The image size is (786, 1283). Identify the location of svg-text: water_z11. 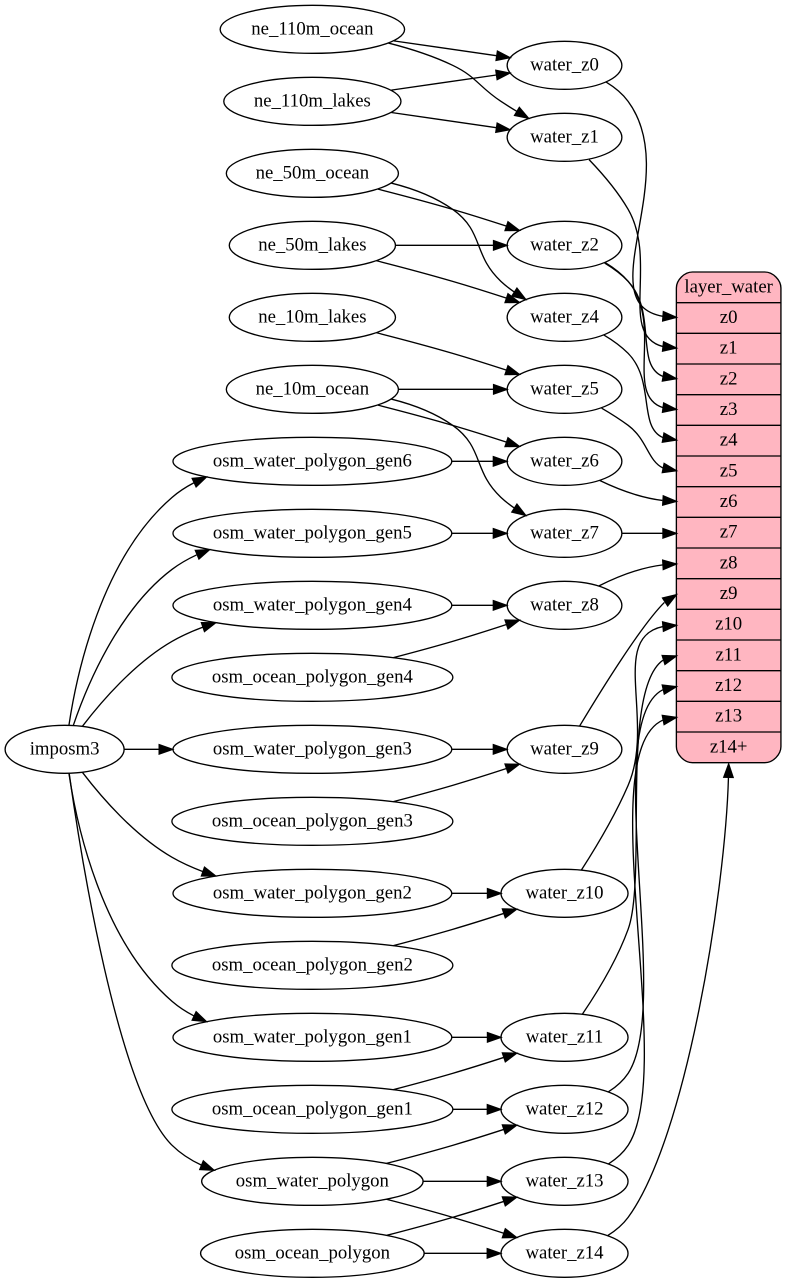
(564, 1036).